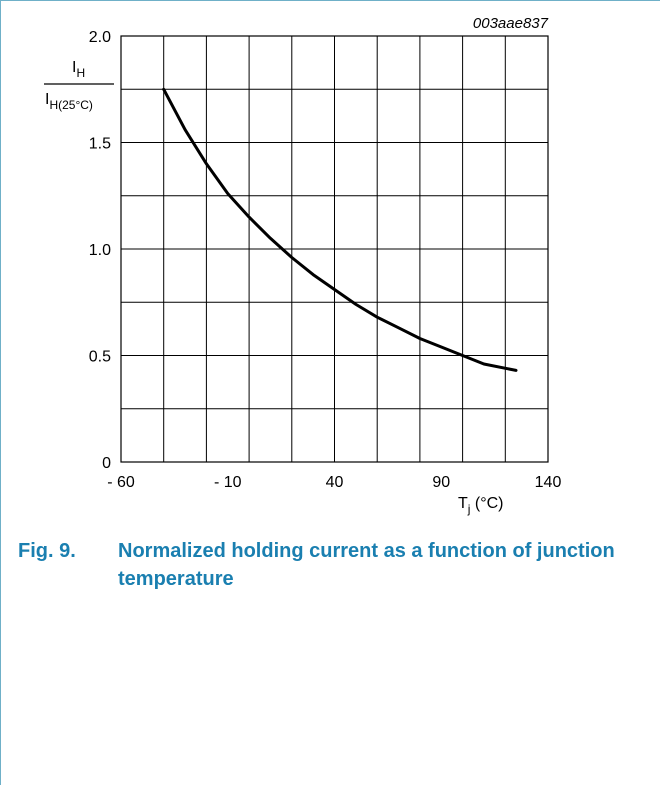 The width and height of the screenshot is (660, 785). What do you see at coordinates (79, 85) in the screenshot?
I see `y-axis-label: IH IH(25°C)` at bounding box center [79, 85].